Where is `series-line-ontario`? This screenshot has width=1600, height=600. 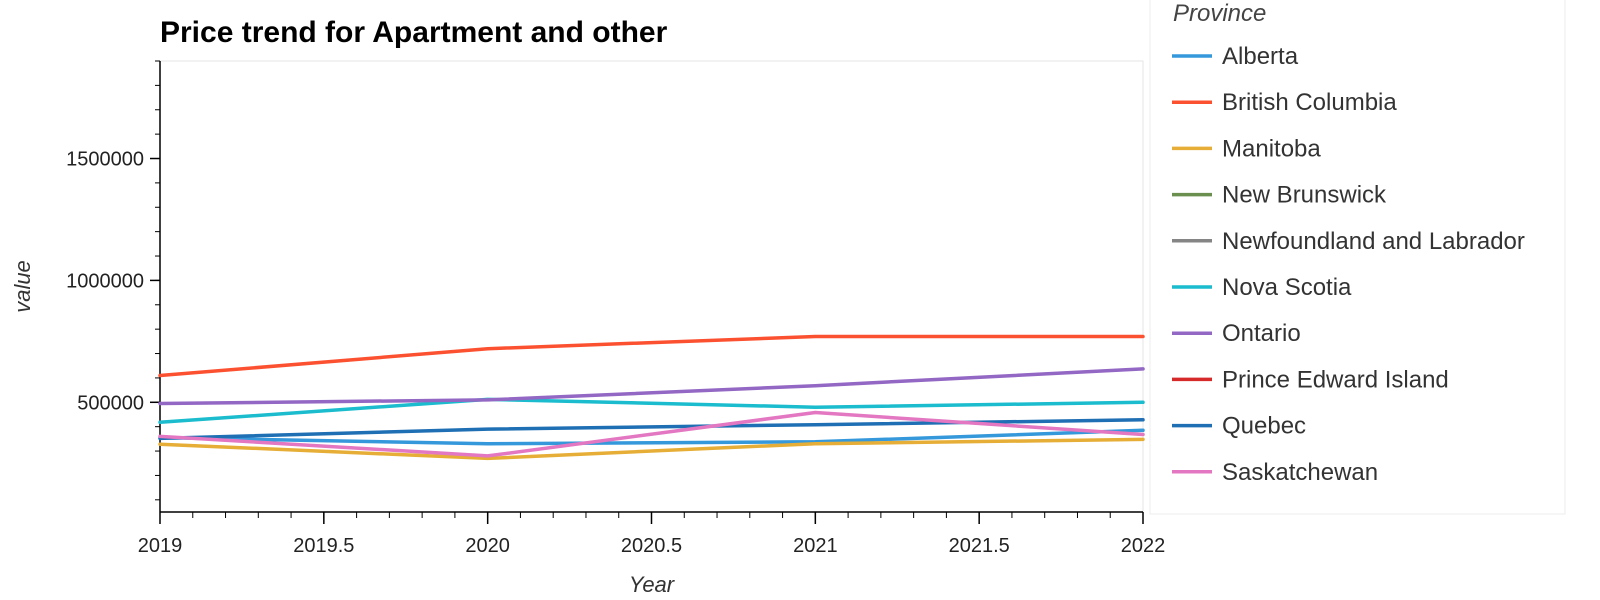 series-line-ontario is located at coordinates (651, 386).